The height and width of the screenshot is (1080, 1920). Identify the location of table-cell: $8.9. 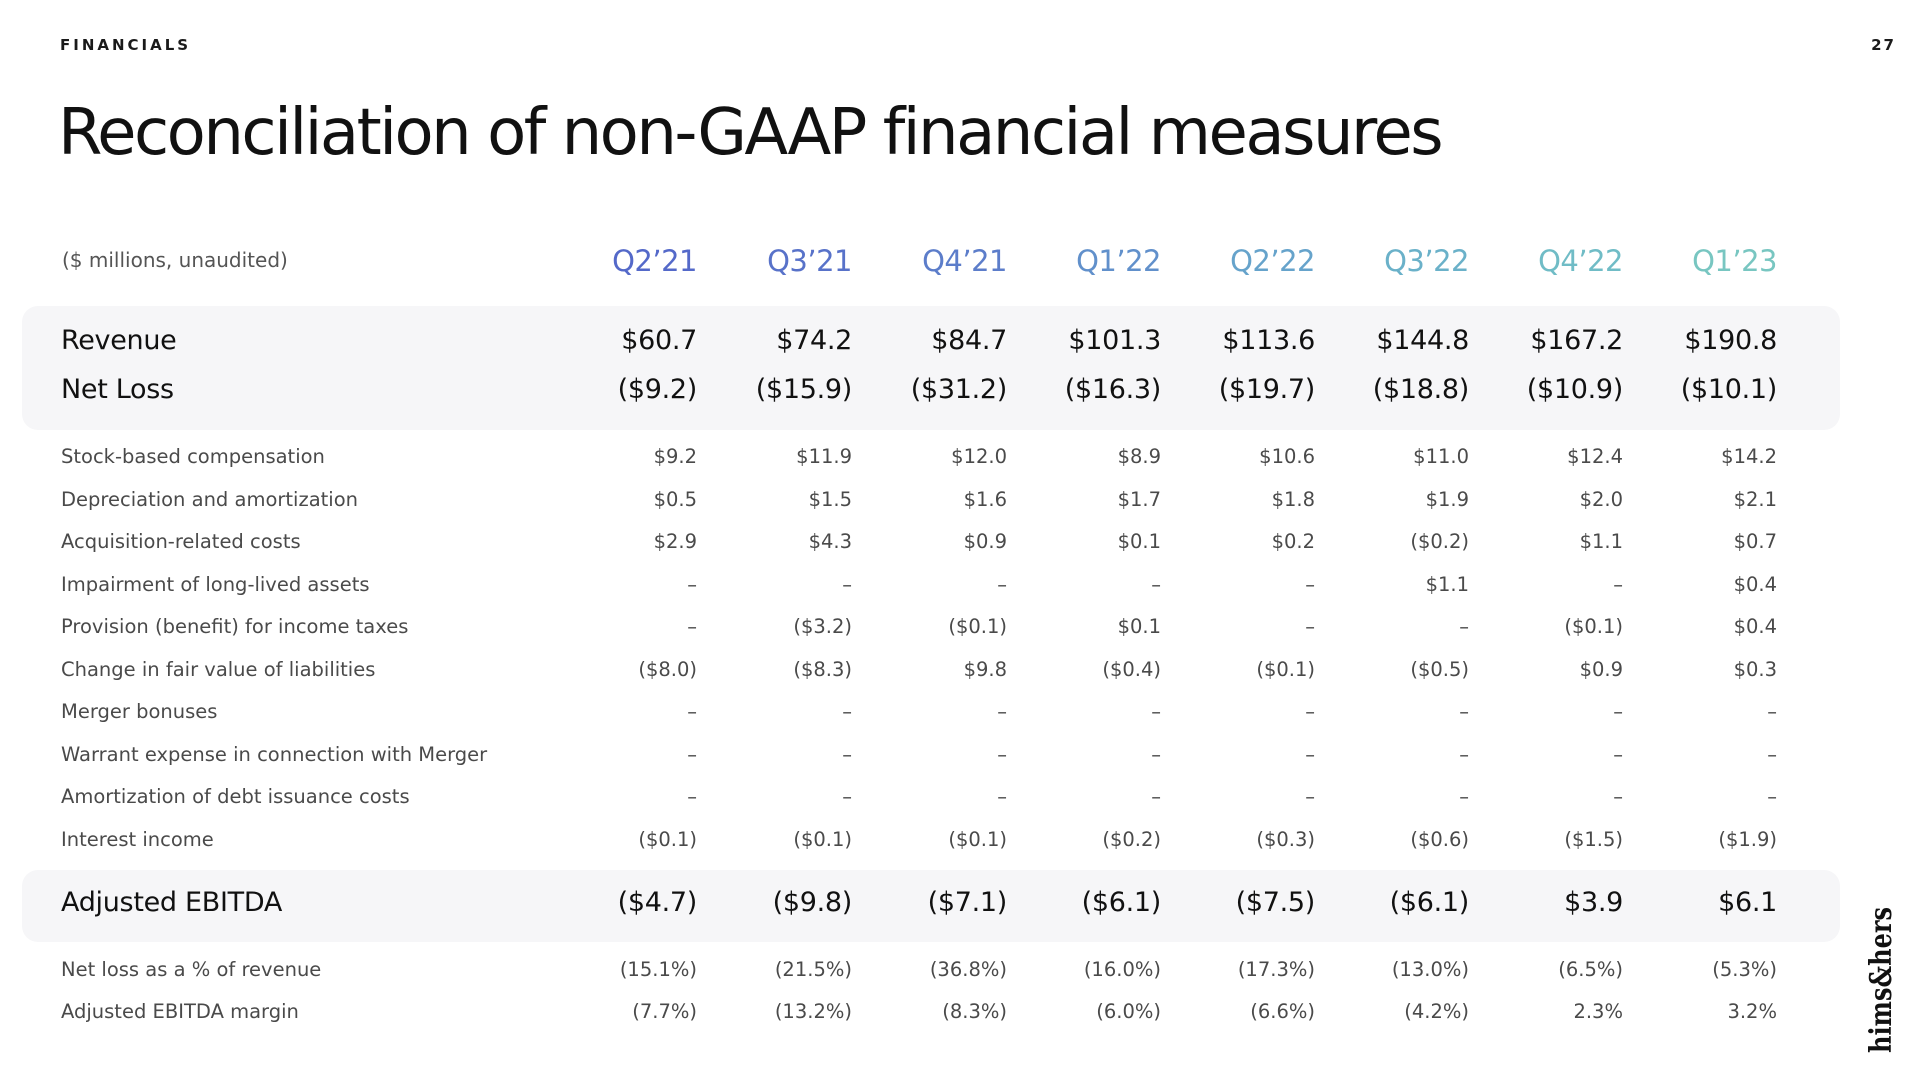
(1139, 456).